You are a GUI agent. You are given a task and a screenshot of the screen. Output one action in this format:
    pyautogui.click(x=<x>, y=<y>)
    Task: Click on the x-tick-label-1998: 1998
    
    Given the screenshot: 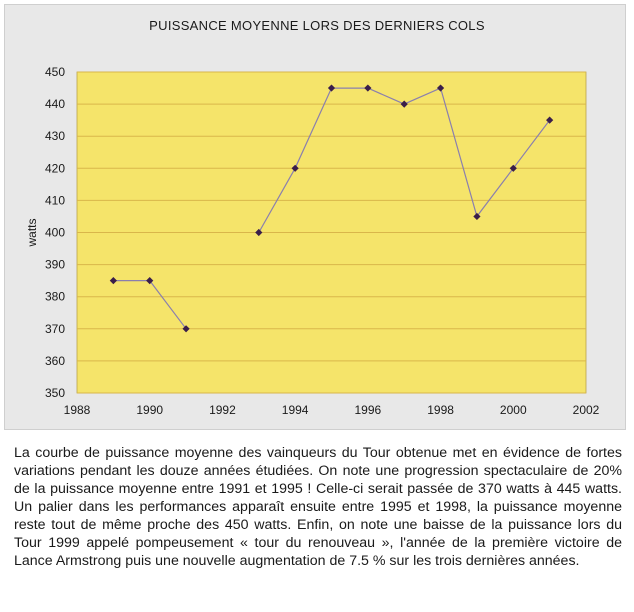 What is the action you would take?
    pyautogui.click(x=440, y=410)
    